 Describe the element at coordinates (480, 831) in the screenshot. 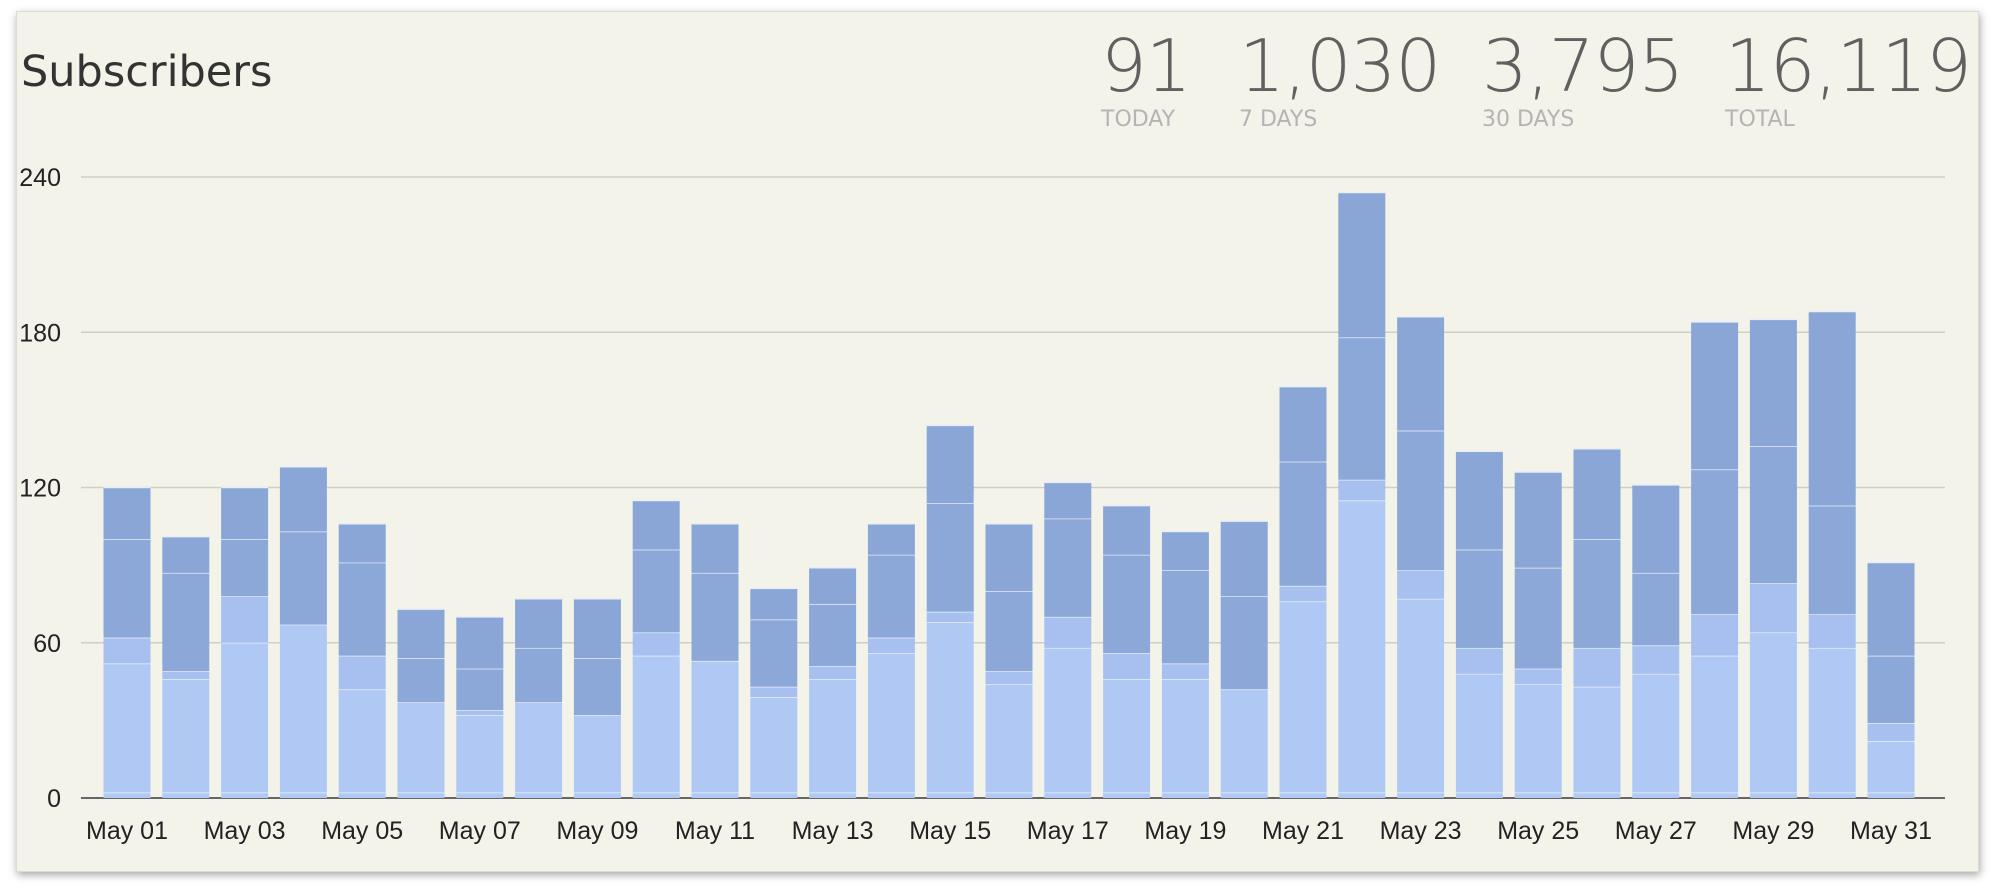

I see `x-tick-label: May 07` at that location.